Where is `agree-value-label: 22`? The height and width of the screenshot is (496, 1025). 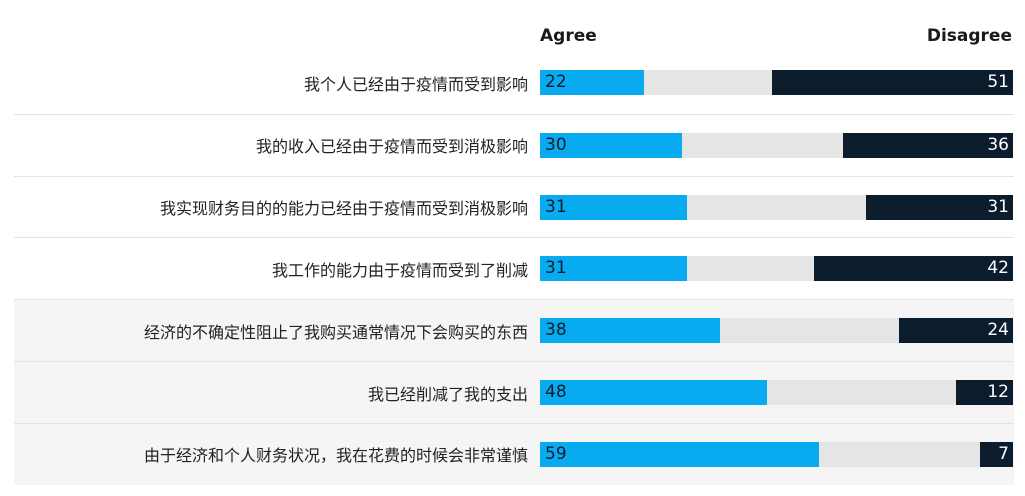
agree-value-label: 22 is located at coordinates (556, 82).